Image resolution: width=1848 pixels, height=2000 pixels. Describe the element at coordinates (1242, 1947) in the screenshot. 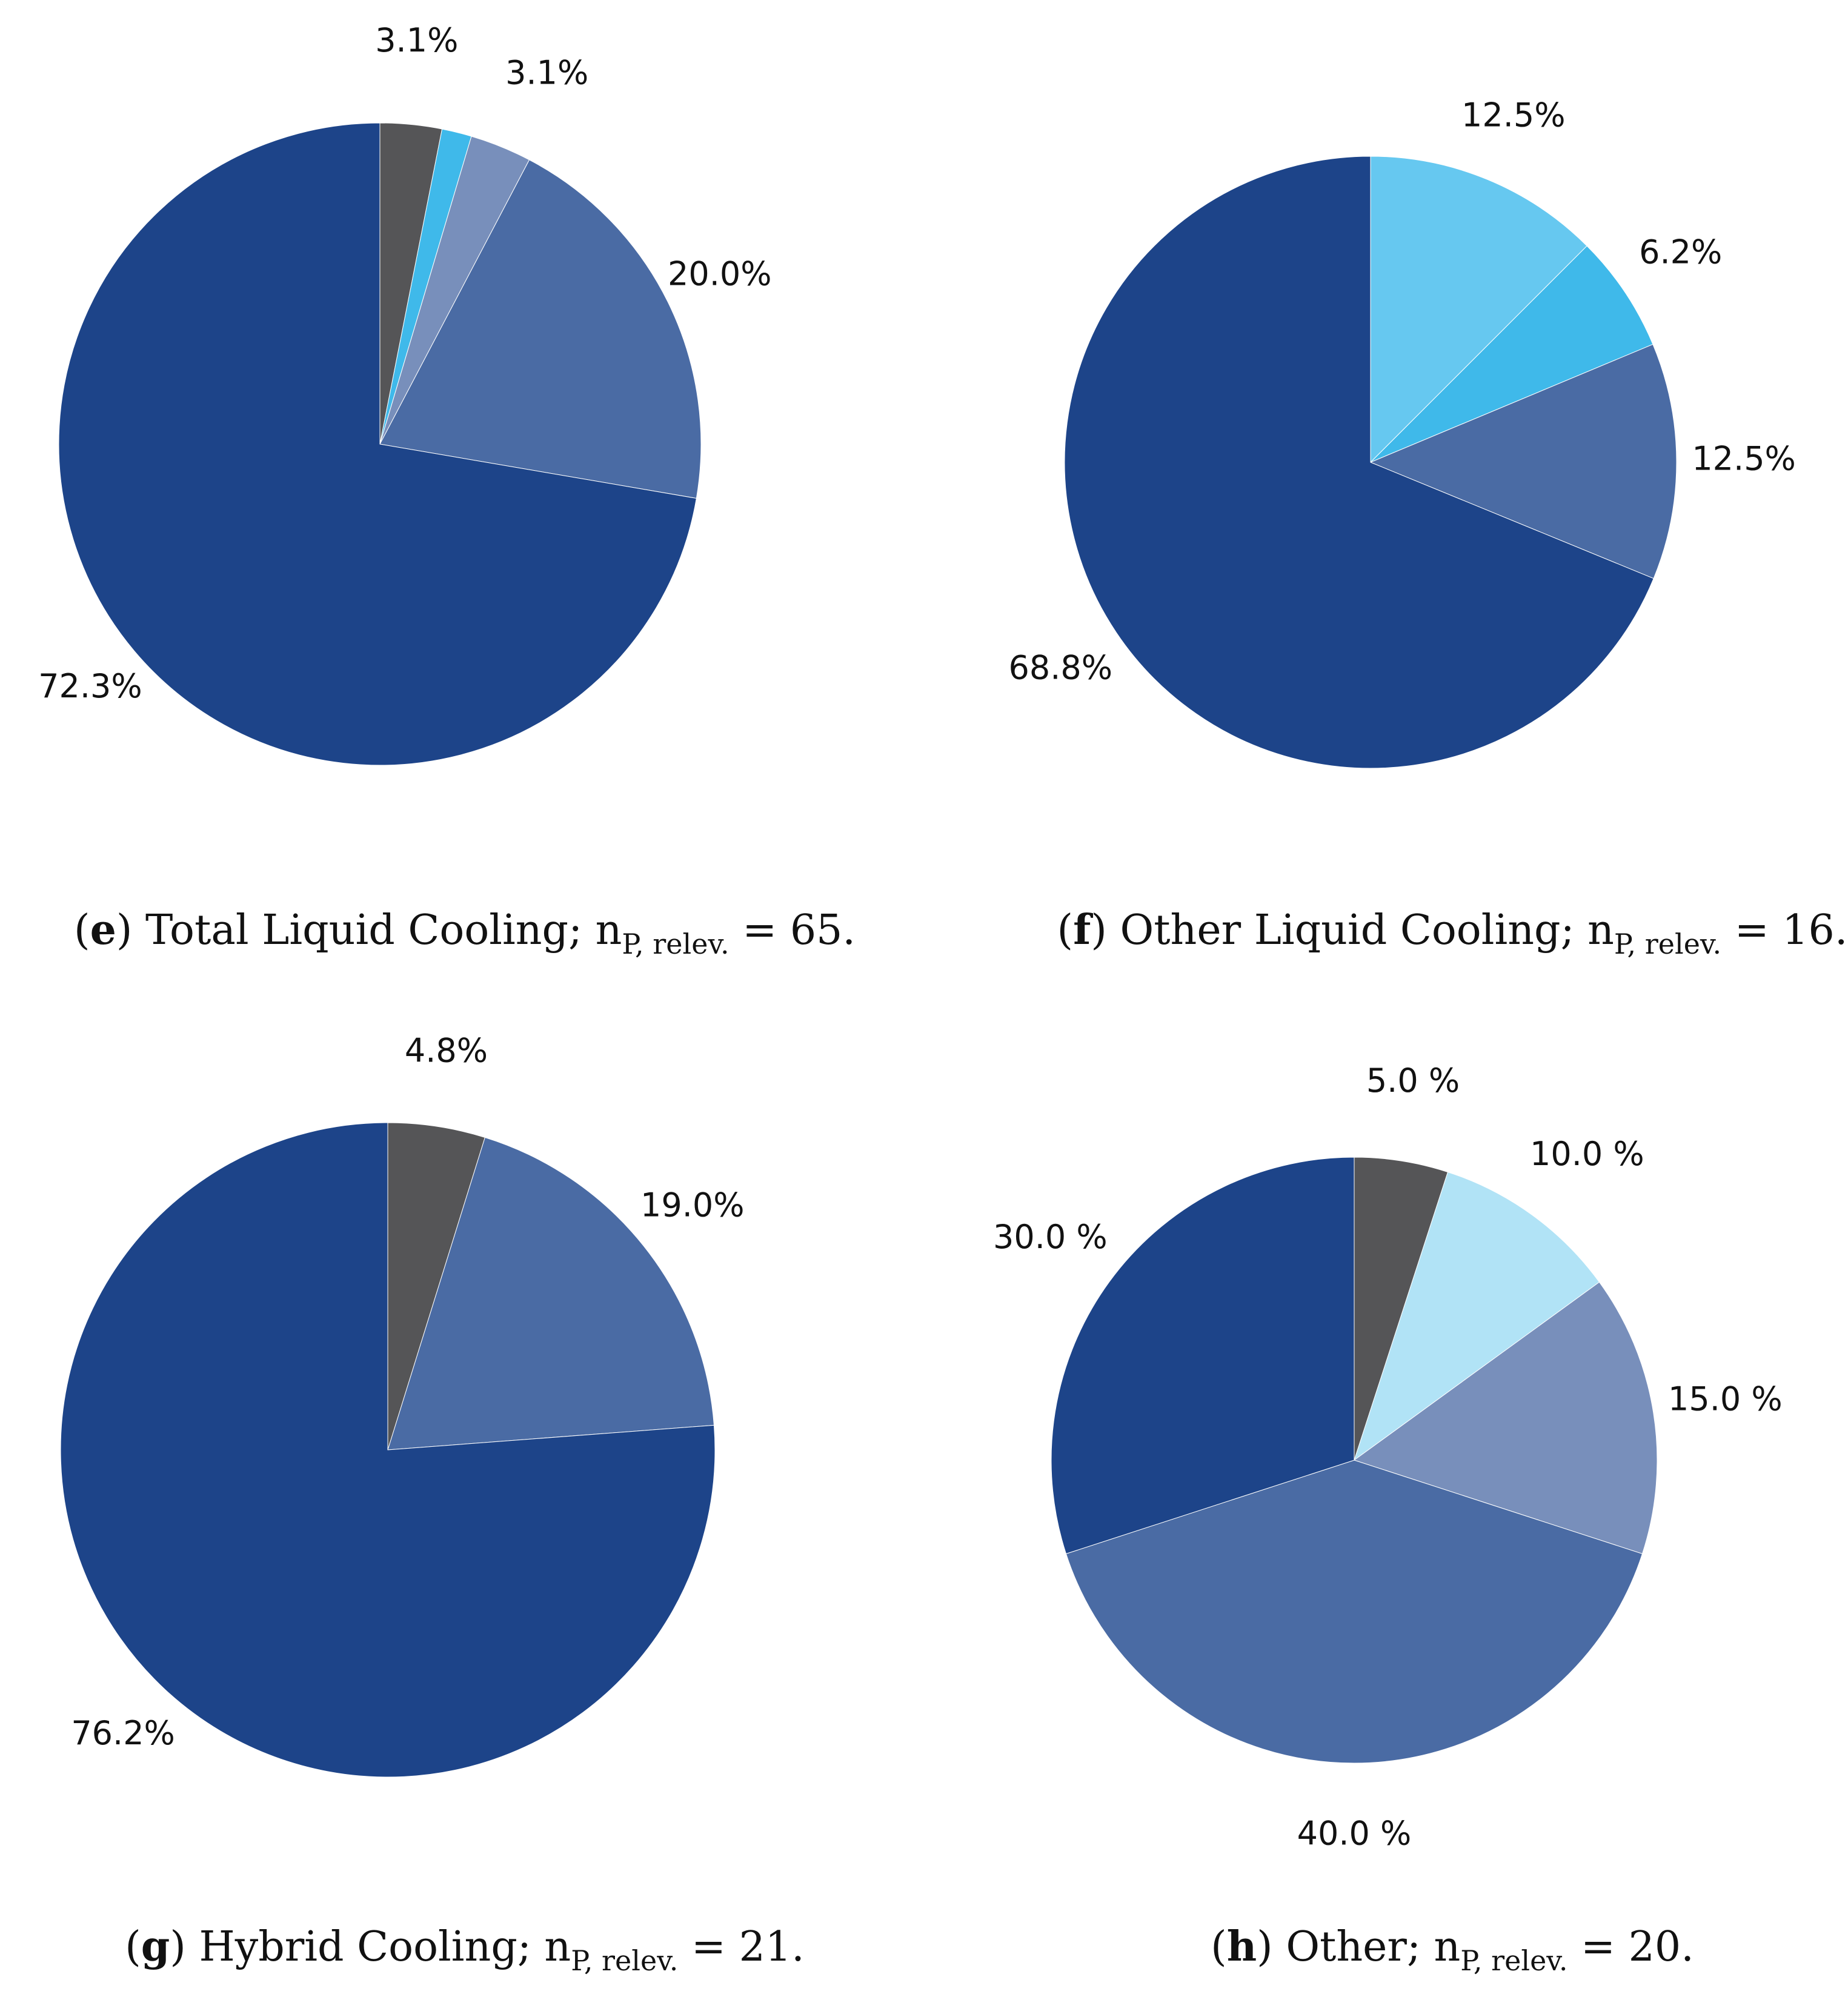

I see `caption-panel-letter-h: h` at that location.